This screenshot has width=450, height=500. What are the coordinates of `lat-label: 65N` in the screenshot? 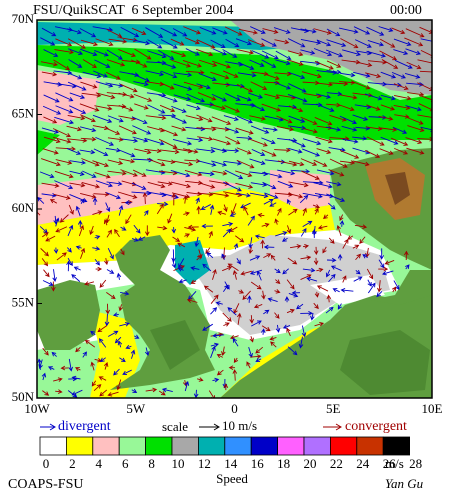 It's located at (23, 112).